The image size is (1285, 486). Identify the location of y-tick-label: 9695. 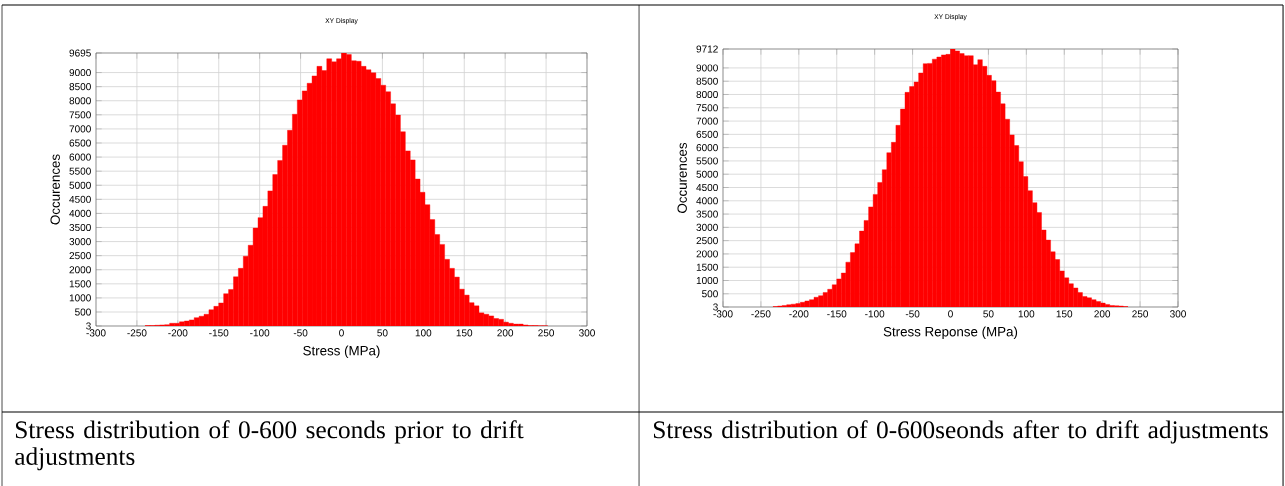
(80, 53).